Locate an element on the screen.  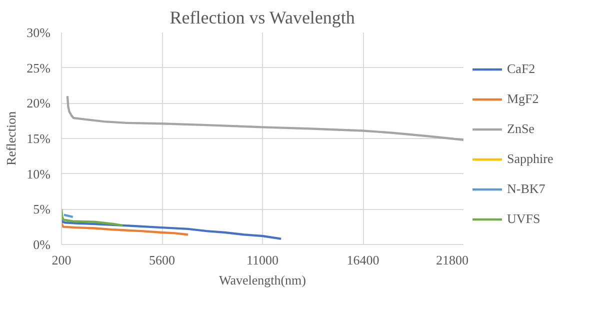
y-tick-label: 30% is located at coordinates (38, 32).